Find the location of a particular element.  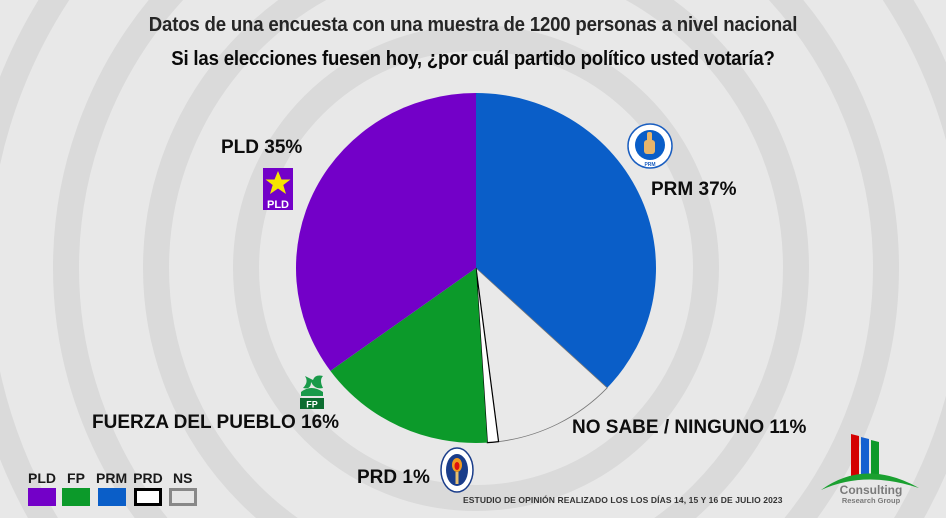

fp-flower-logo-icon: FP is located at coordinates (312, 390).